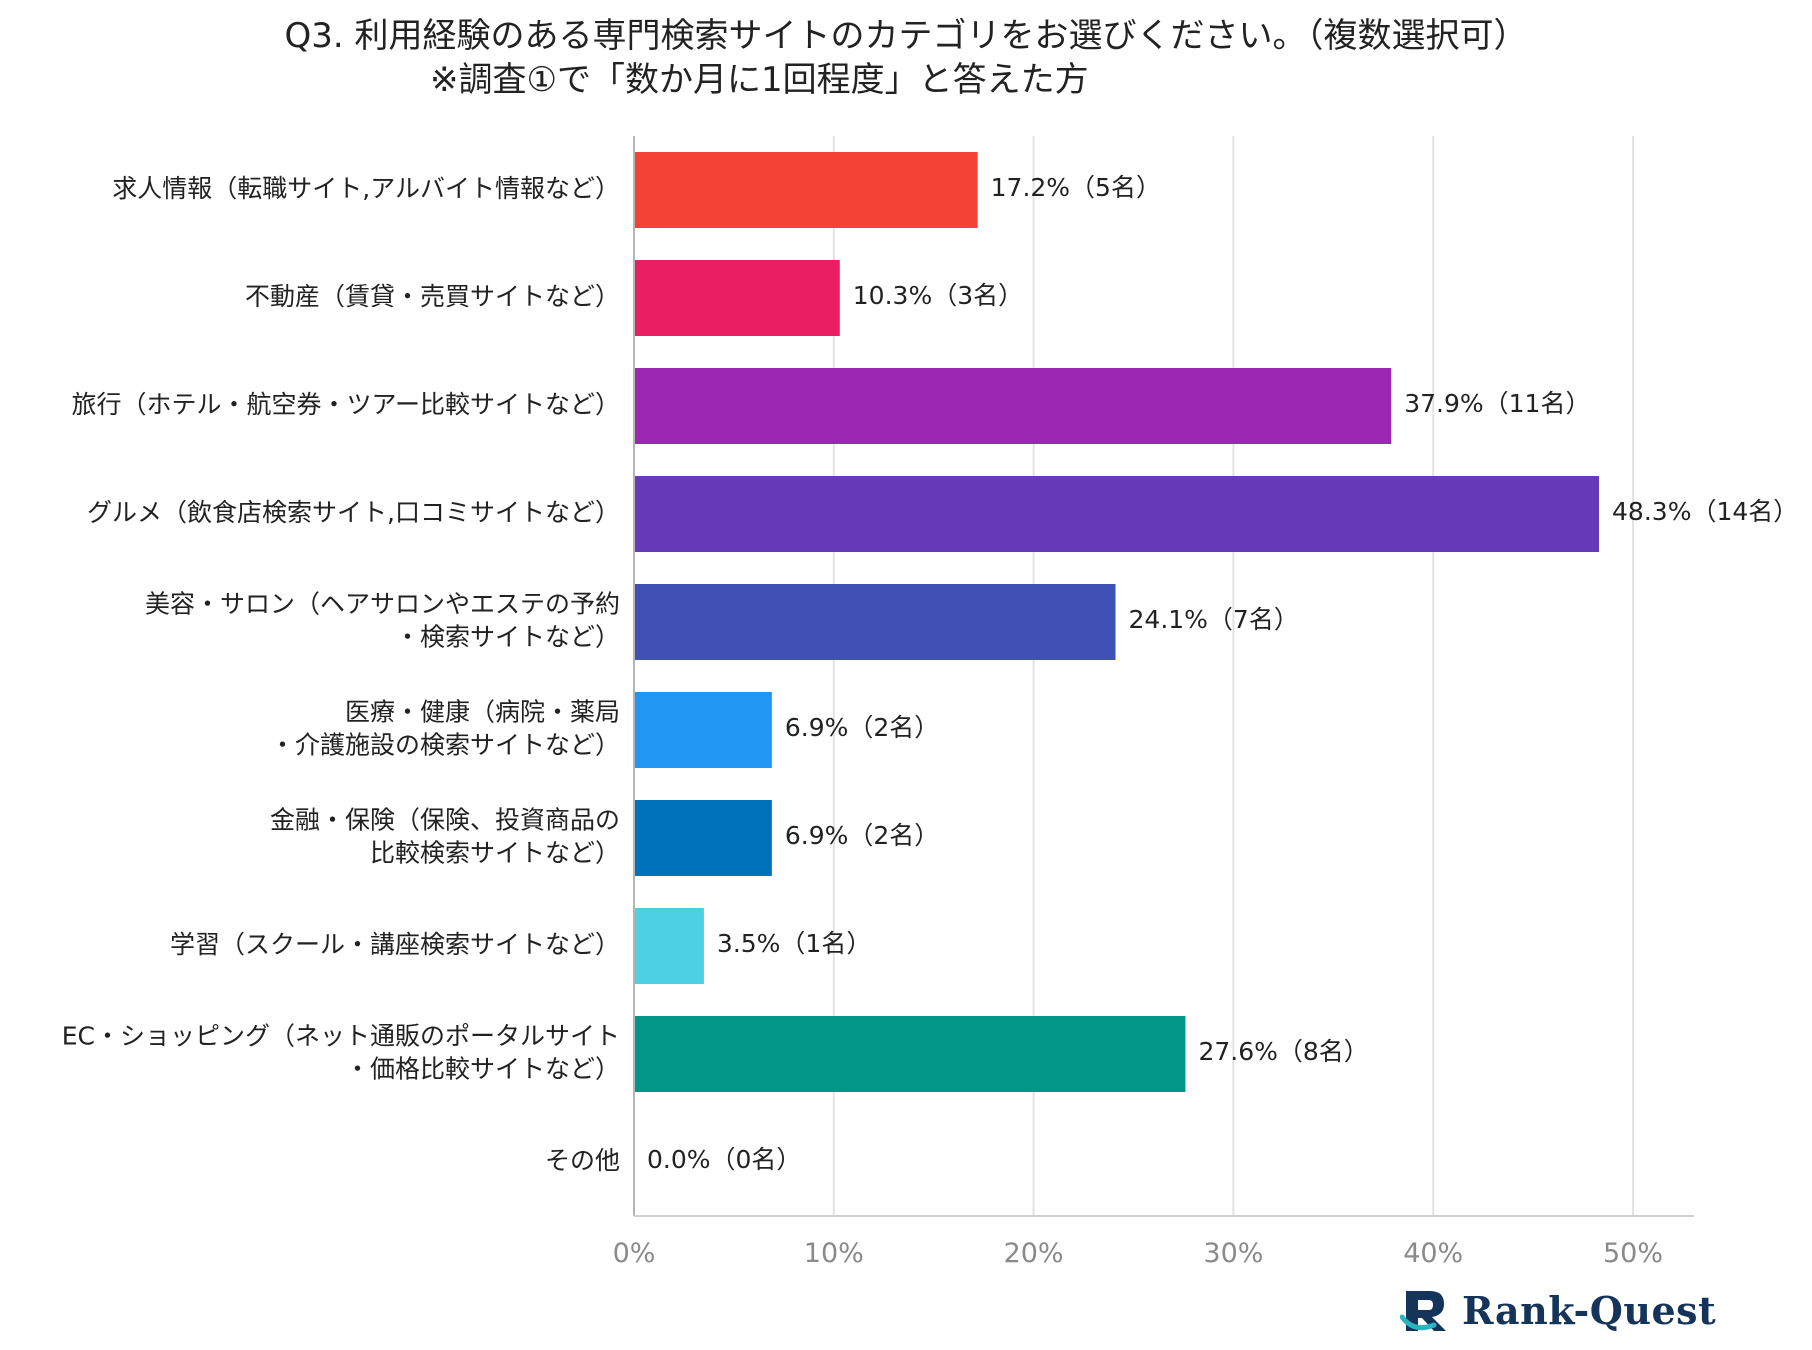 The height and width of the screenshot is (1350, 1812). Describe the element at coordinates (1283, 1051) in the screenshot. I see `data-label: 27.6%（8名）` at that location.